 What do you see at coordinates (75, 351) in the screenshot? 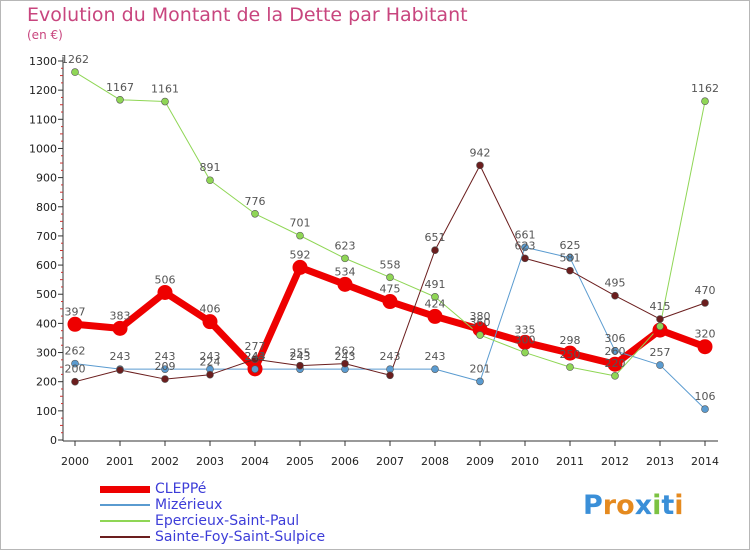
I see `data-label: 262` at bounding box center [75, 351].